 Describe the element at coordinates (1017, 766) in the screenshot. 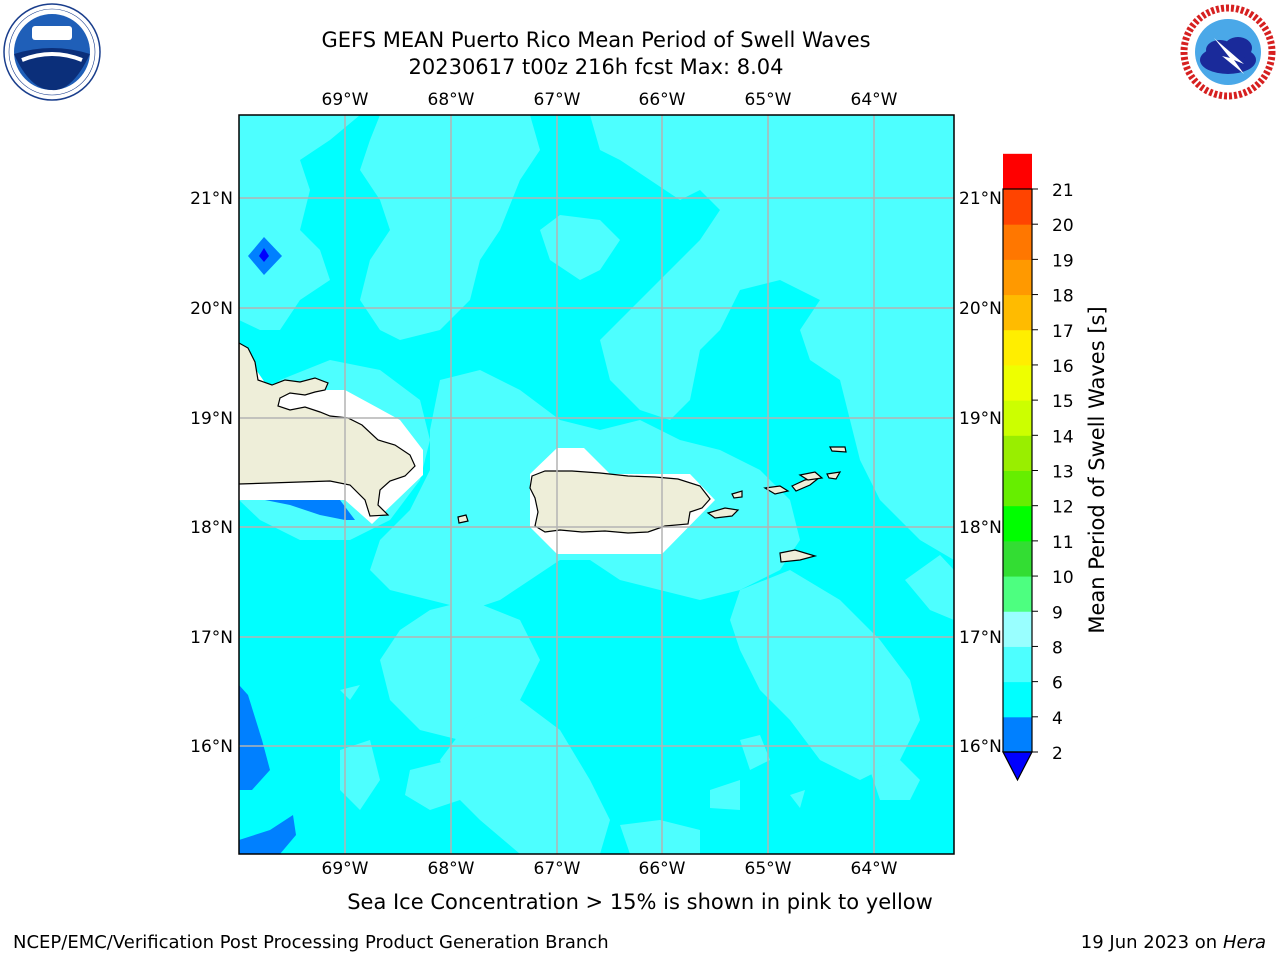

I see `colorbar-extend-arrow` at that location.